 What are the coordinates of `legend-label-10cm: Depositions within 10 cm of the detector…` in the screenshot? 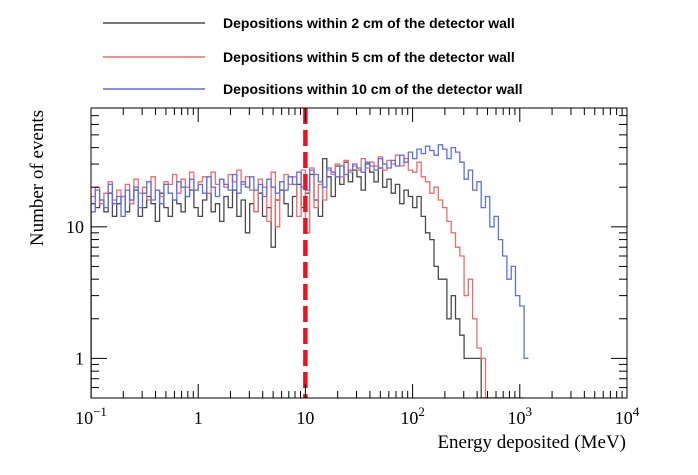 It's located at (373, 89).